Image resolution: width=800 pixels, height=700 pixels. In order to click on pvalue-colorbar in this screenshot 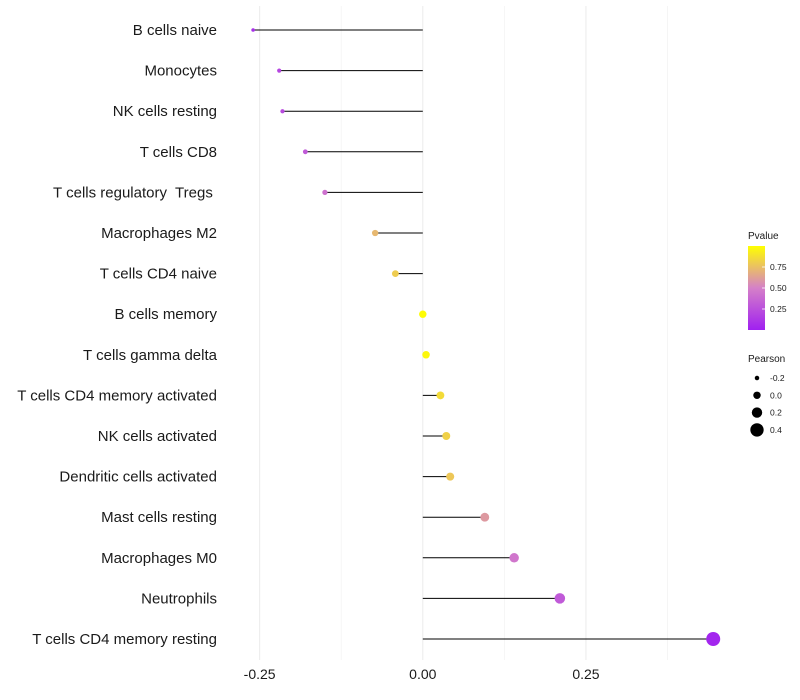, I will do `click(756, 288)`.